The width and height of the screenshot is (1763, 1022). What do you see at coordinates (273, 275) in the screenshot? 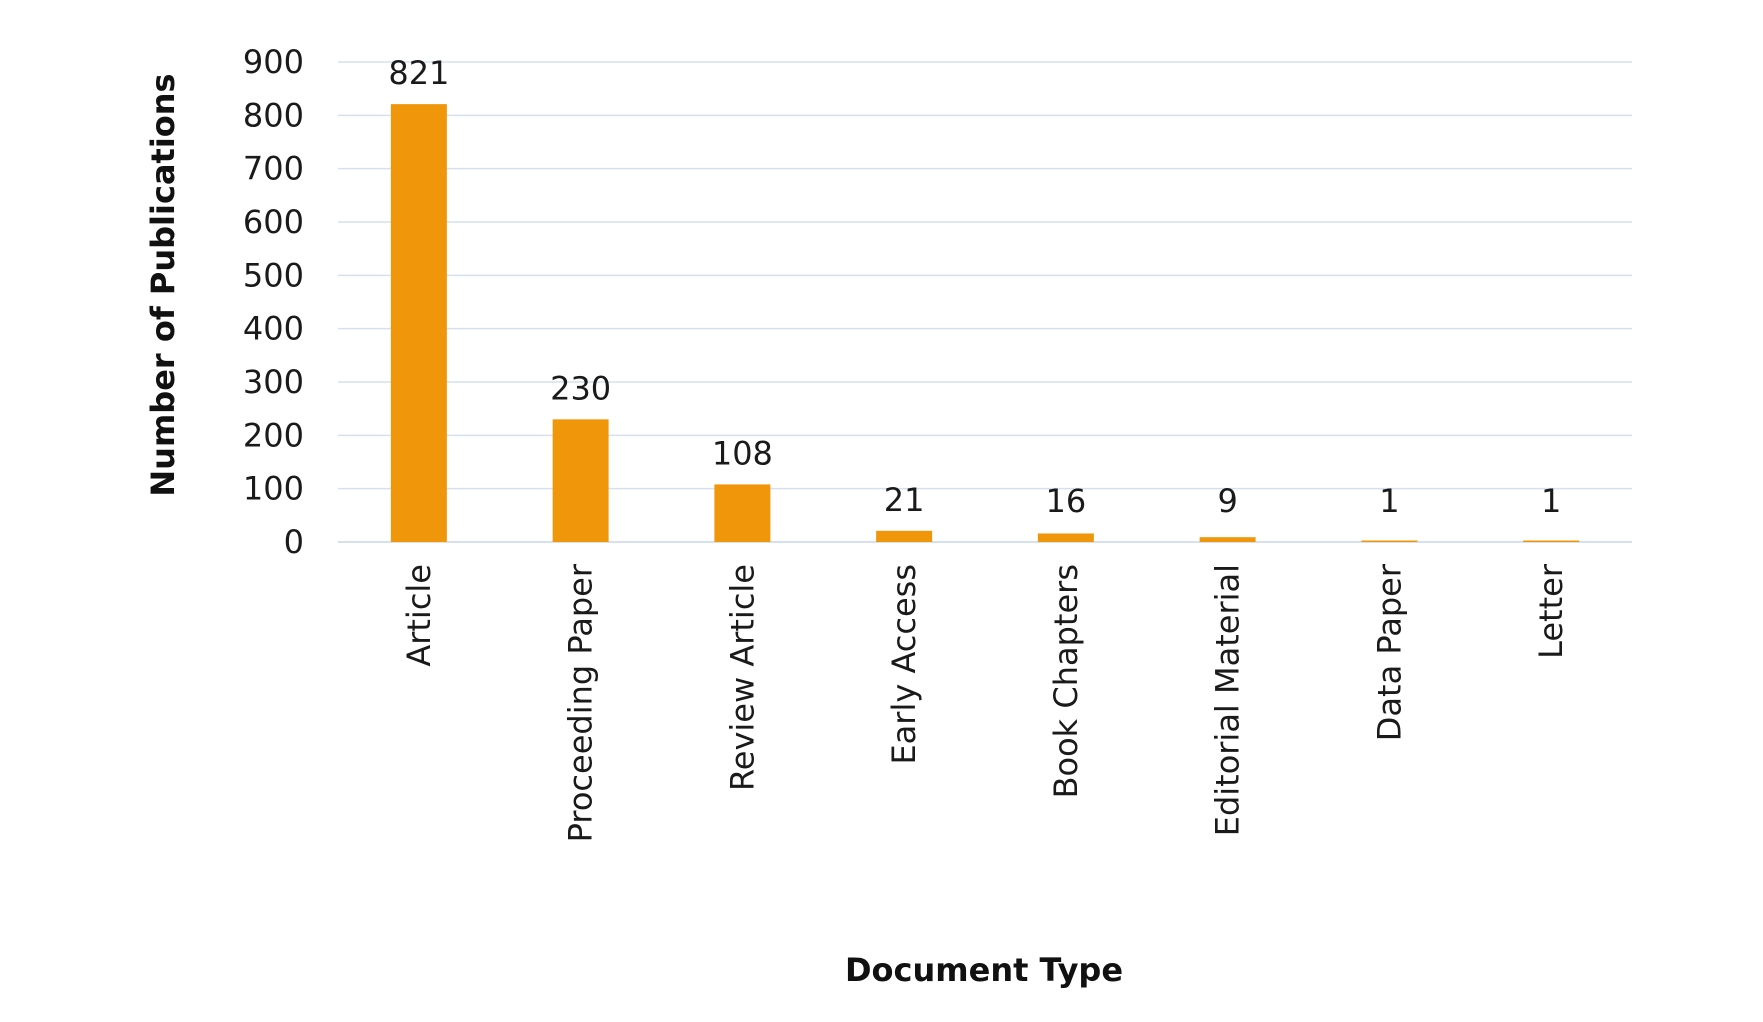
I see `y-tick-label: 500` at bounding box center [273, 275].